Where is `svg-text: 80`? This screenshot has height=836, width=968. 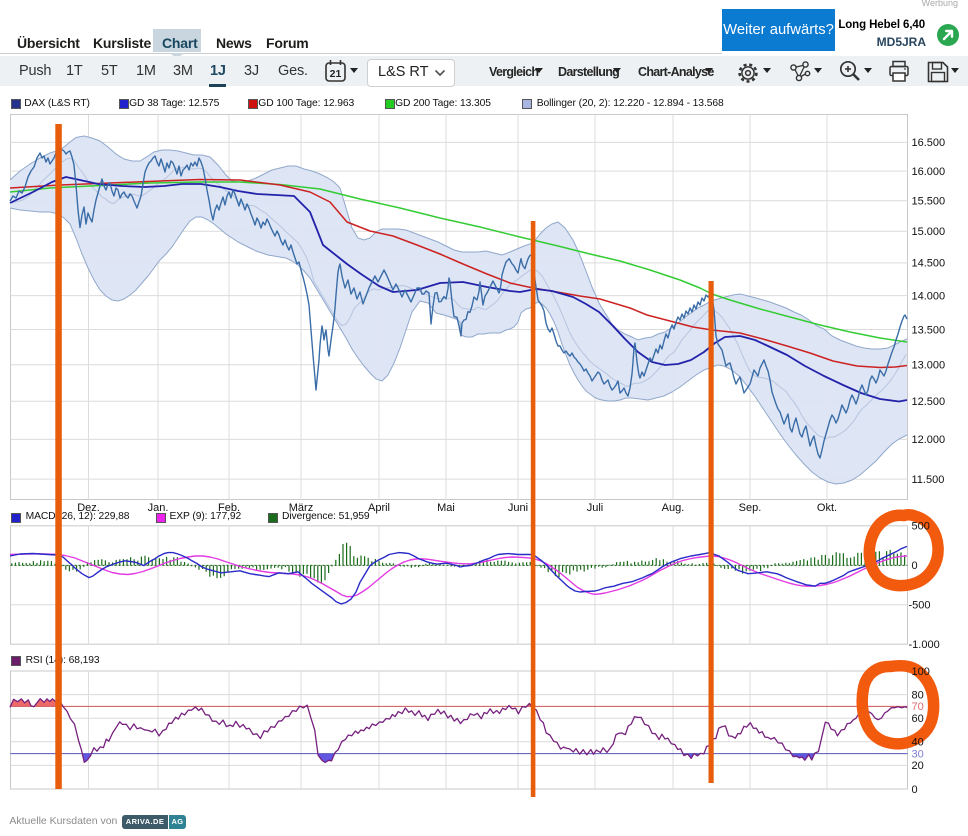
svg-text: 80 is located at coordinates (918, 695).